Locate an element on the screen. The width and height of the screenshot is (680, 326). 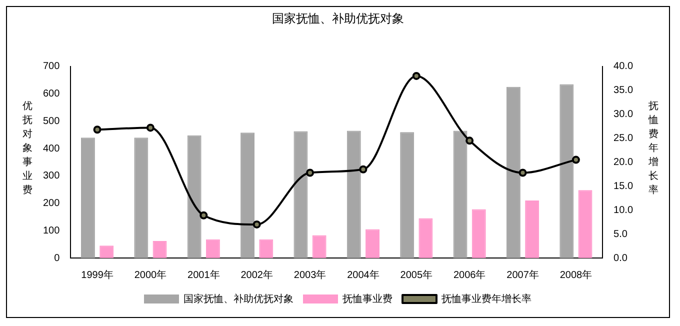
x-tick-label: 2004年 is located at coordinates (363, 274).